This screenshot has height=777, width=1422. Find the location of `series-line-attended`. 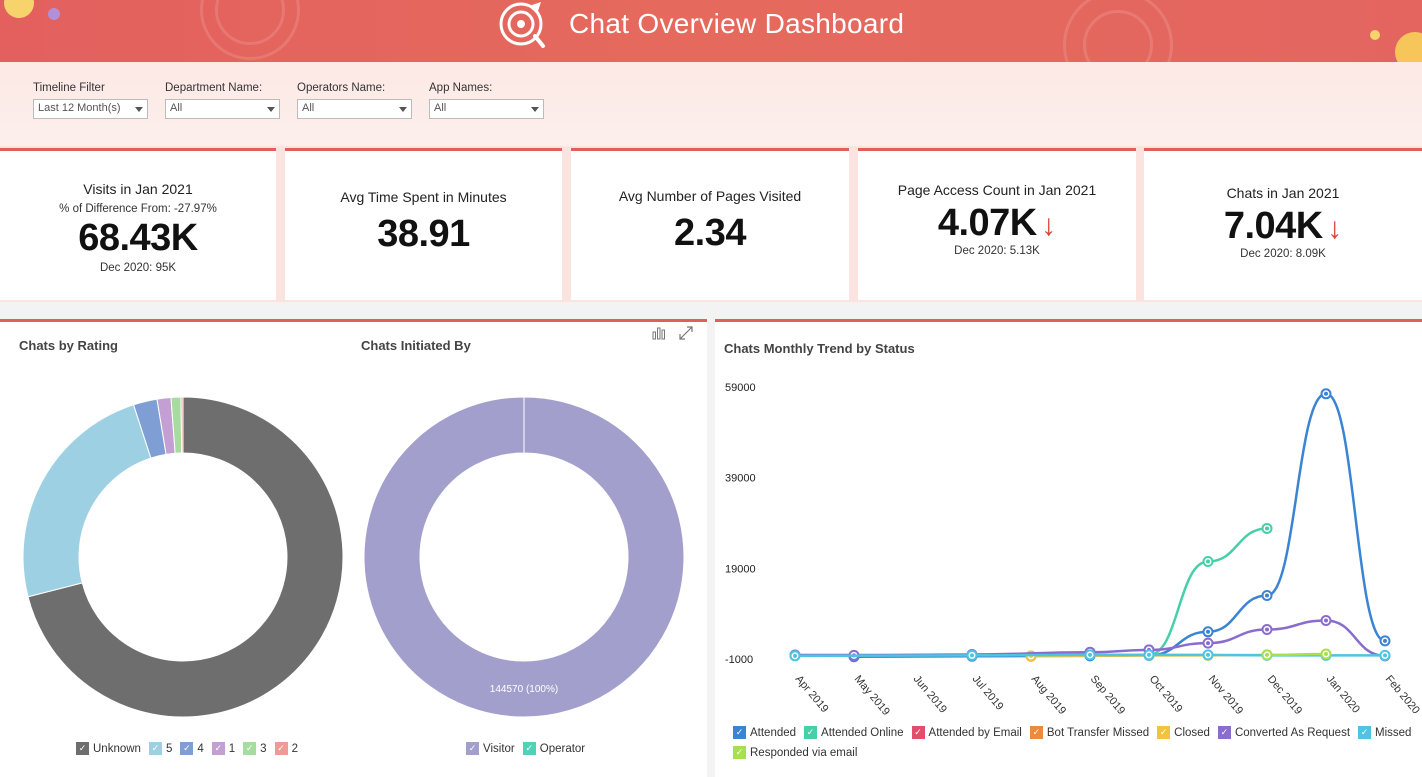

series-line-attended is located at coordinates (1119, 525).